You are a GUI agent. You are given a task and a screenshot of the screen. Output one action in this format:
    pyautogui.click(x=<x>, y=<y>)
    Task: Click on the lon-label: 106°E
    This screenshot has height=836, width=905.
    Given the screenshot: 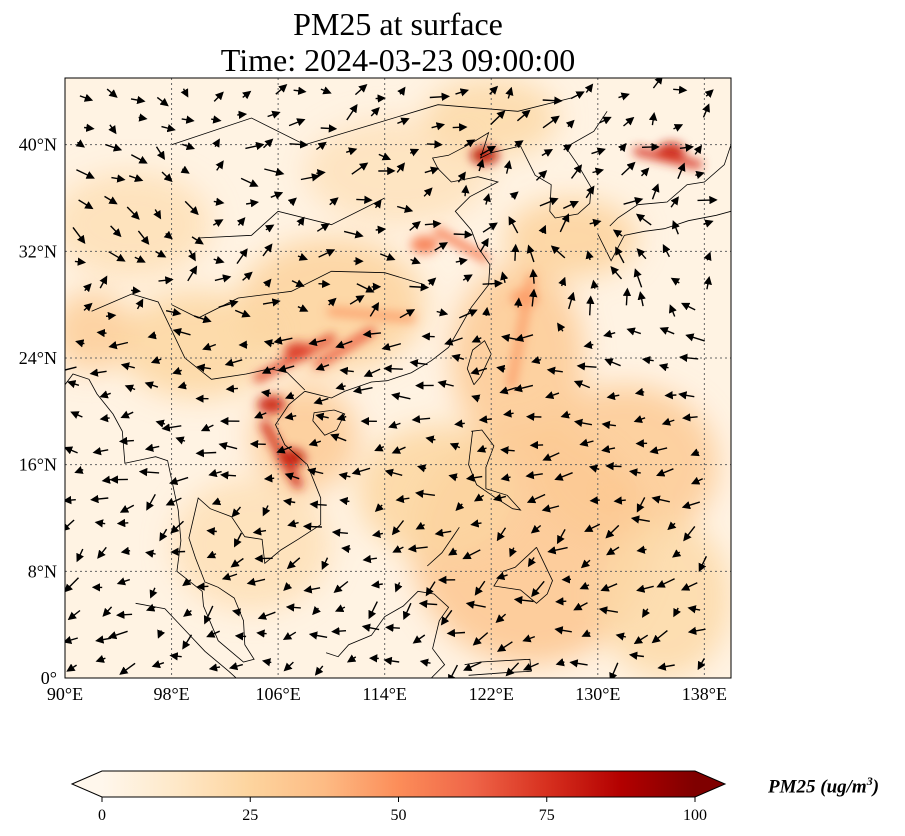 What is the action you would take?
    pyautogui.click(x=278, y=694)
    